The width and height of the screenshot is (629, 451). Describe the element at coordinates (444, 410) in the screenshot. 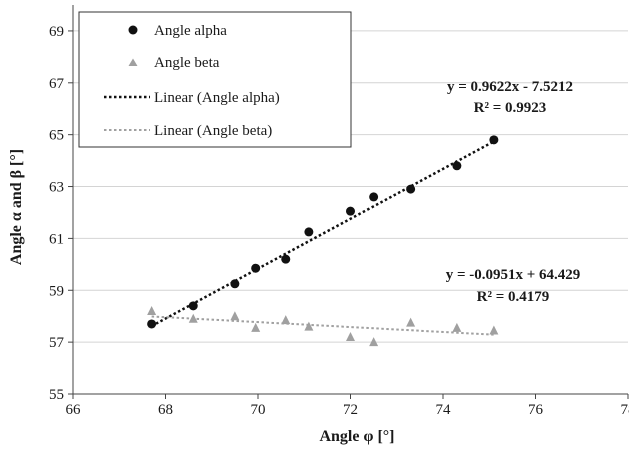

I see `x-tick-label-74: 74` at that location.